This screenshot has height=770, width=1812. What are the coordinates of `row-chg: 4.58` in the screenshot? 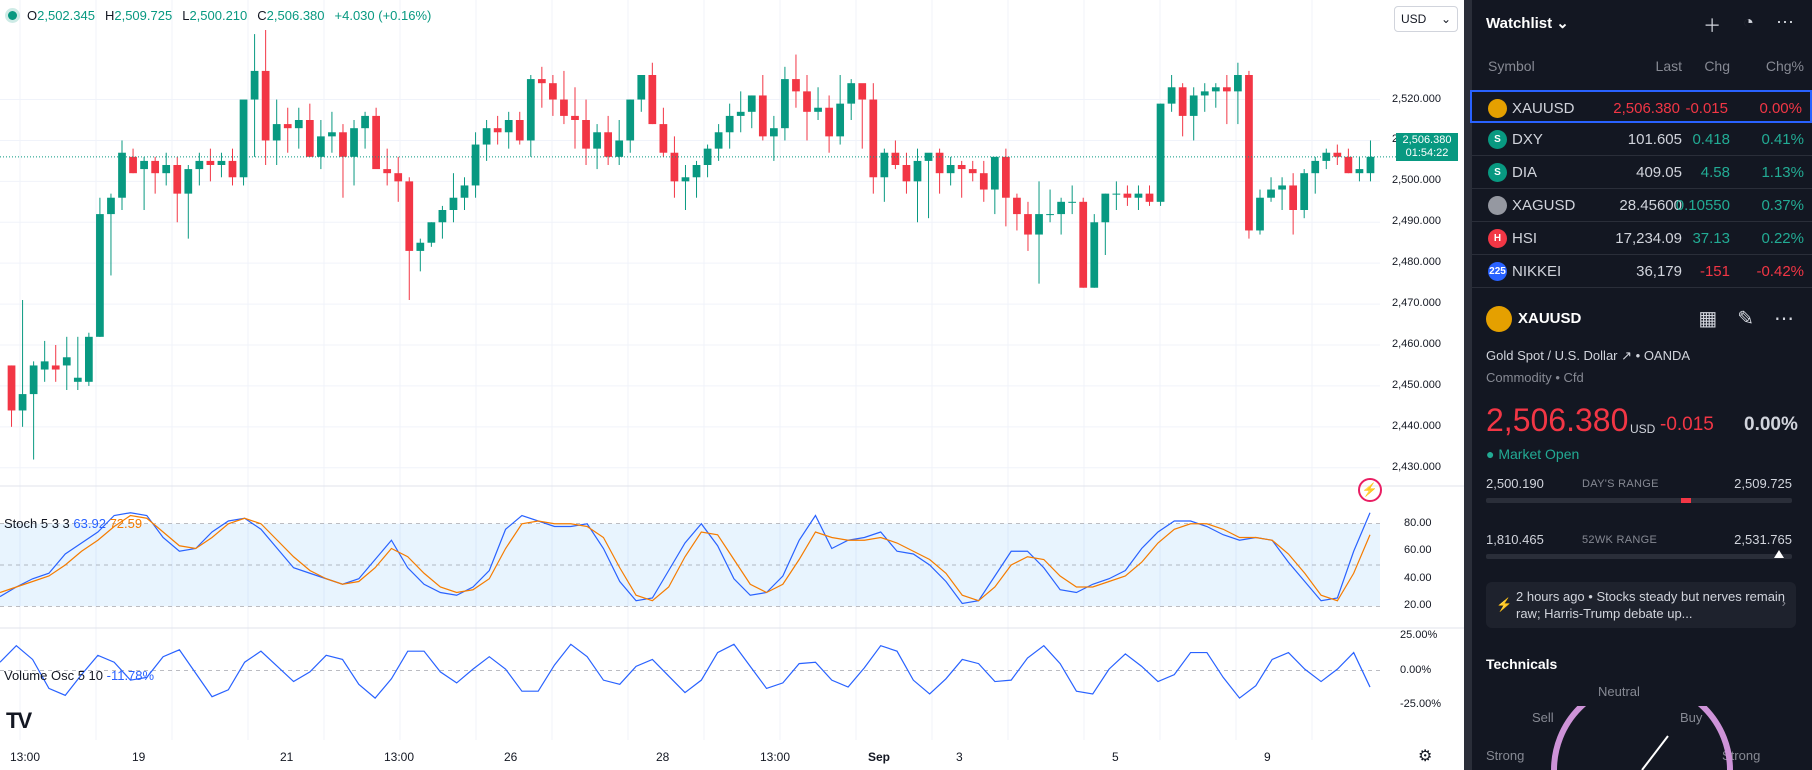 It's located at (1715, 172).